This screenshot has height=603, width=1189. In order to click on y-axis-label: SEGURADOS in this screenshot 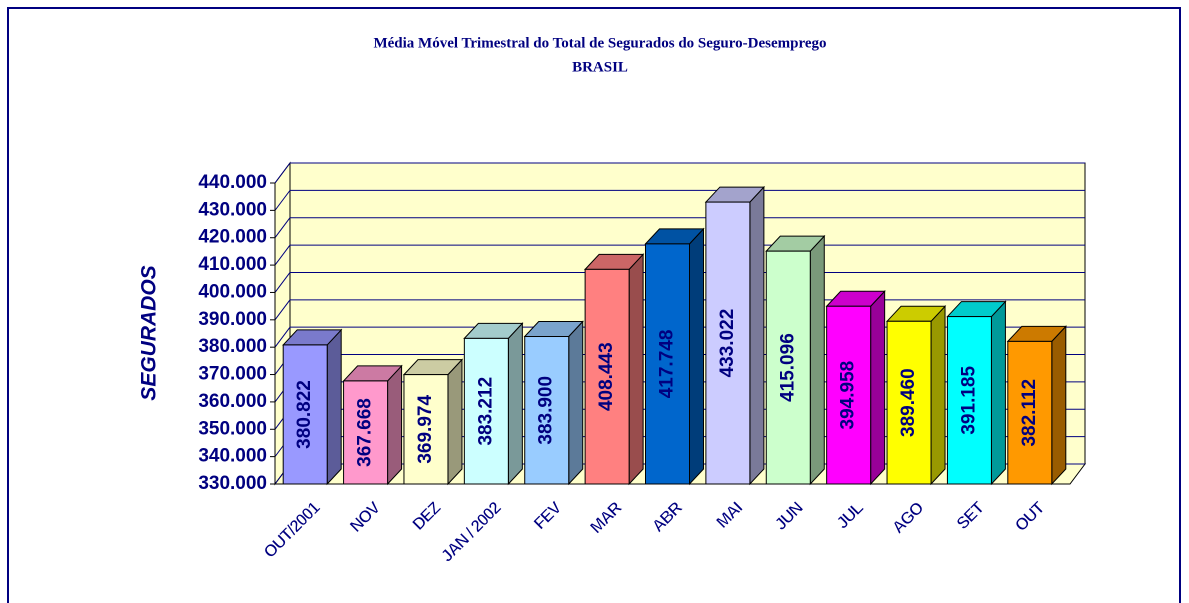, I will do `click(149, 332)`.